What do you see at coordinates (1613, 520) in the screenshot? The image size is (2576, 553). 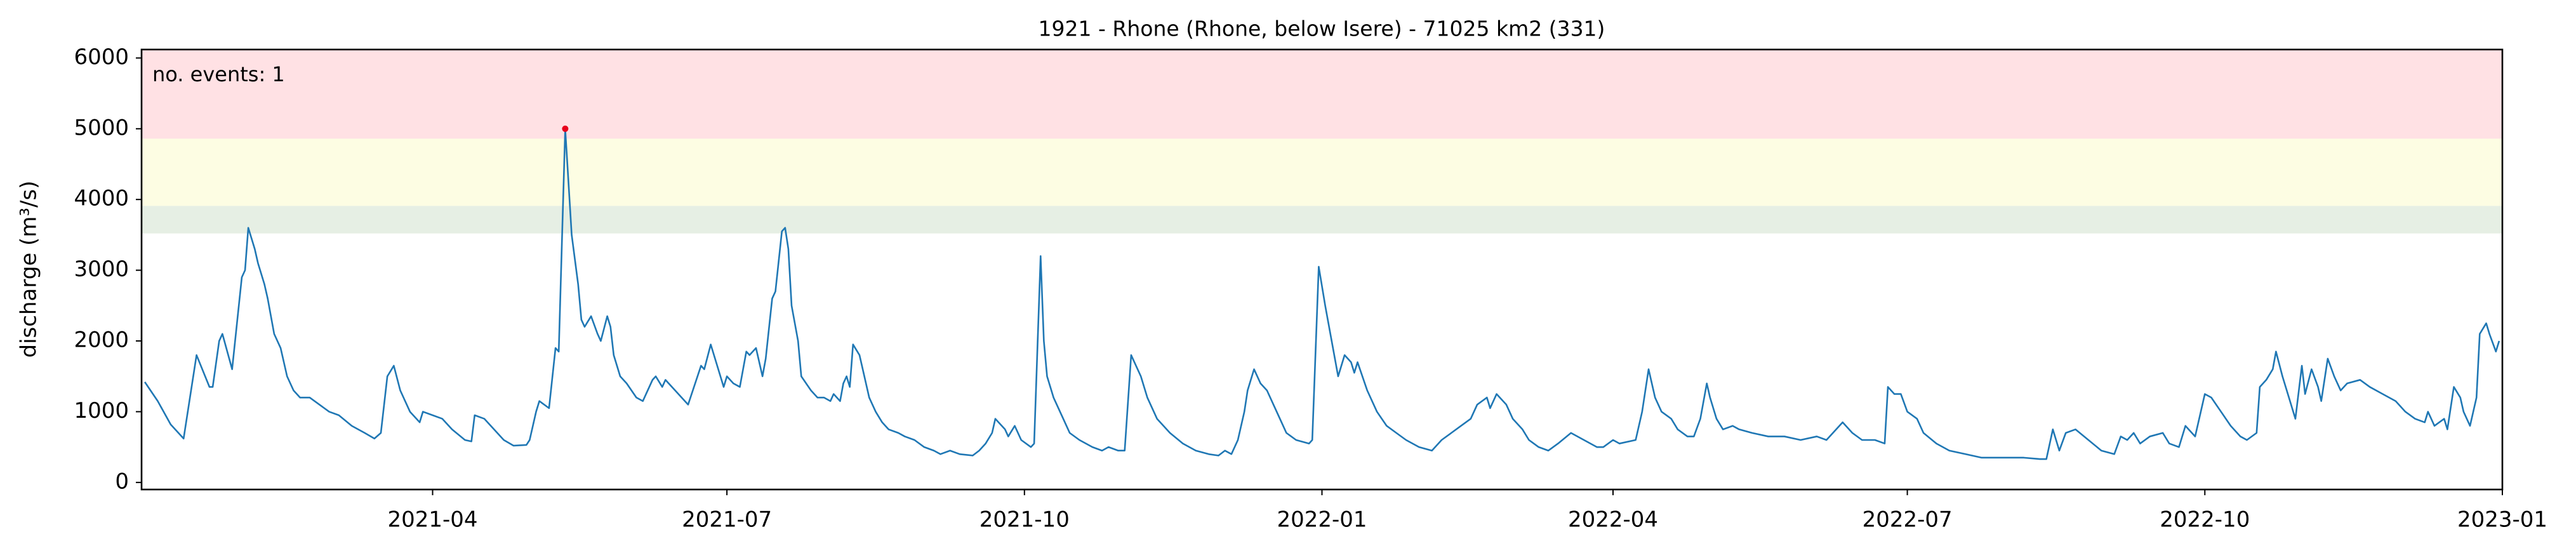 I see `x-tick-label: 2022-04` at bounding box center [1613, 520].